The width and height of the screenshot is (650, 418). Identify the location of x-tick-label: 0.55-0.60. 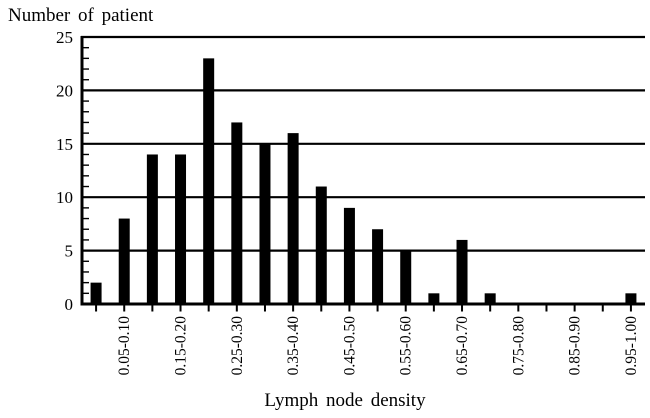
(406, 346).